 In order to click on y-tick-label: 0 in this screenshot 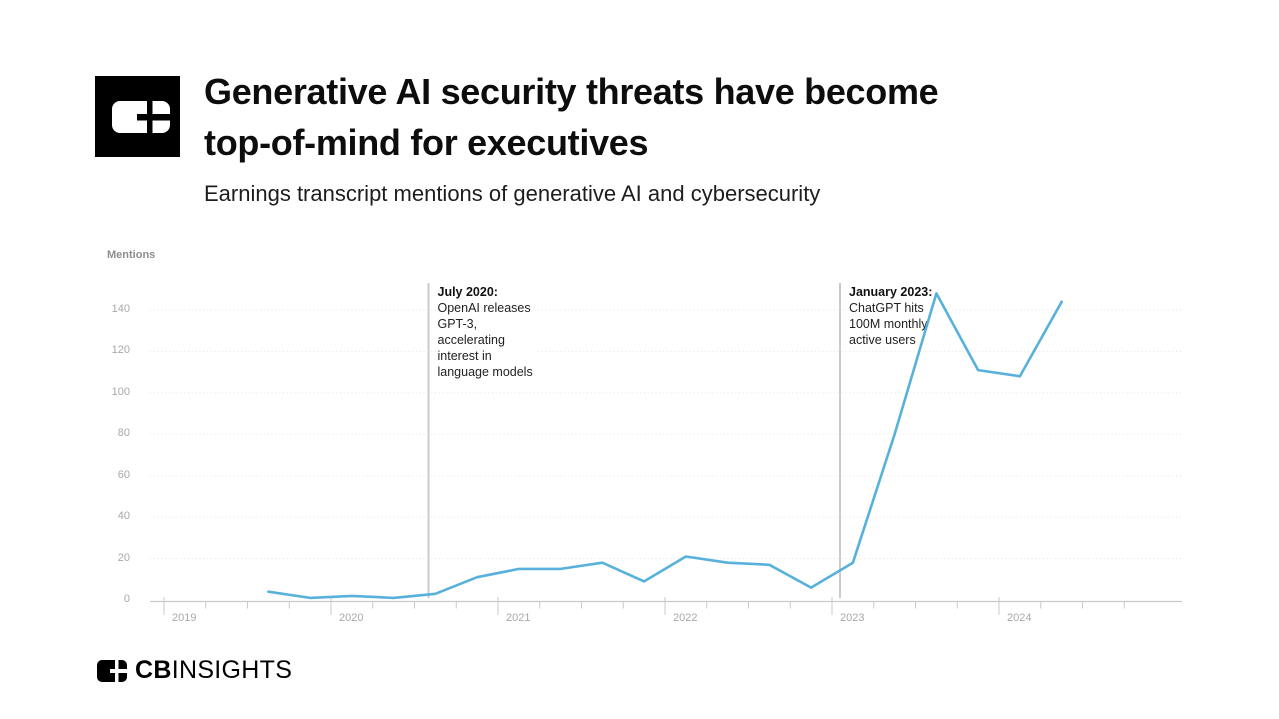, I will do `click(126, 599)`.